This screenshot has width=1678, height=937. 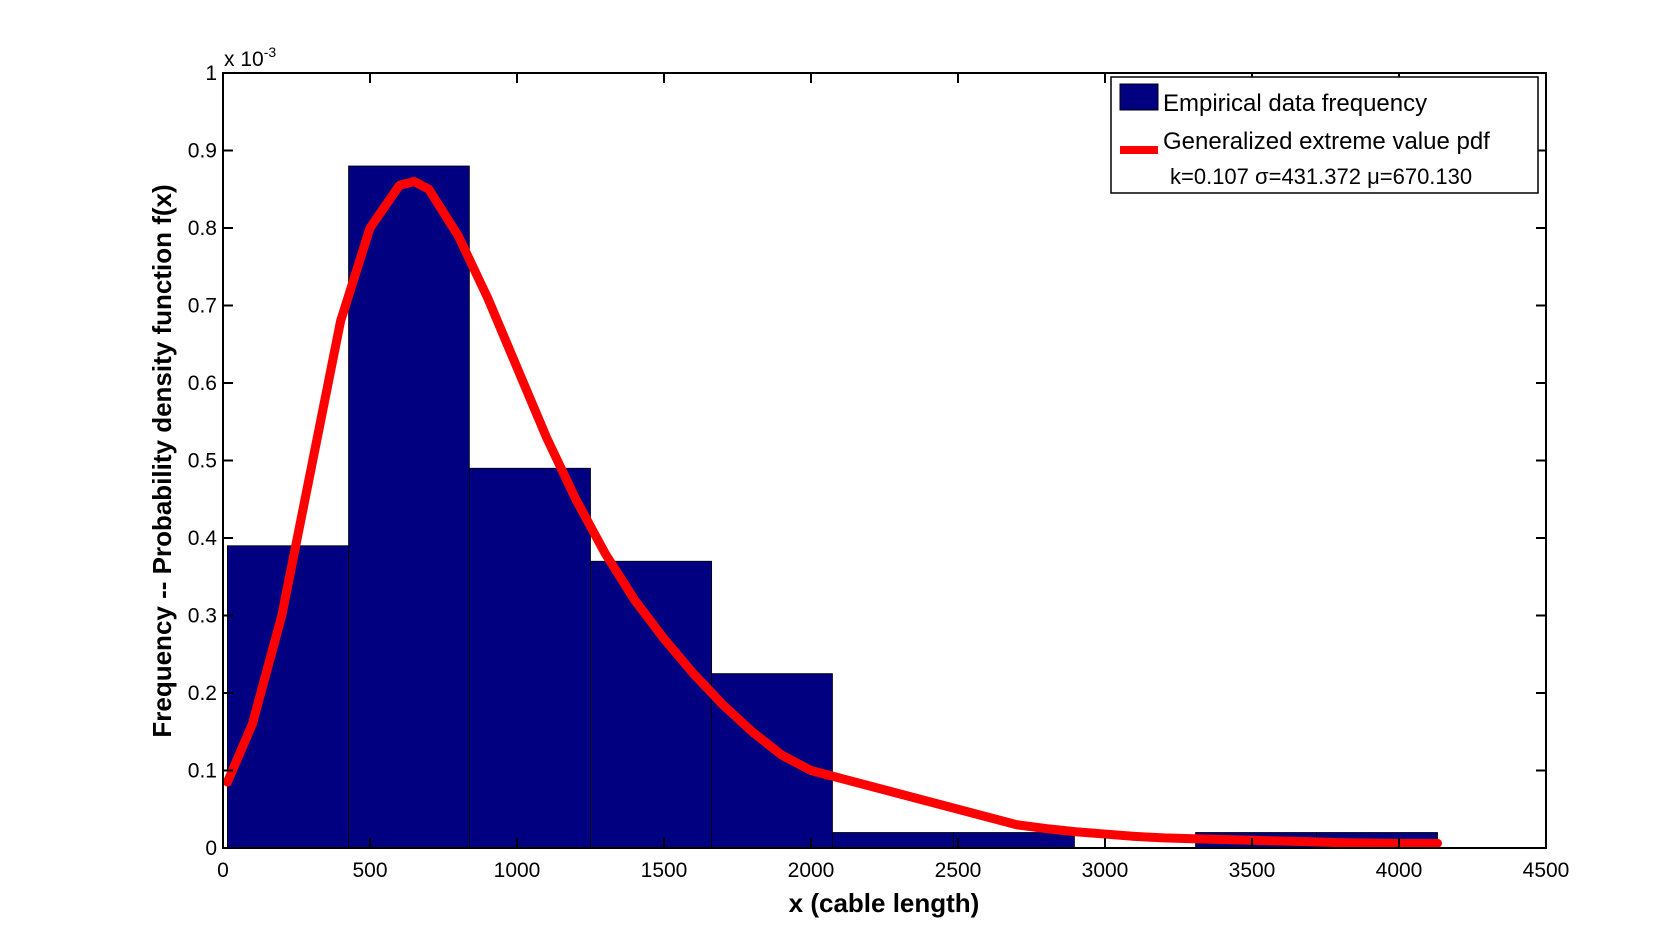 What do you see at coordinates (202, 616) in the screenshot?
I see `y-tick-label: 0.3` at bounding box center [202, 616].